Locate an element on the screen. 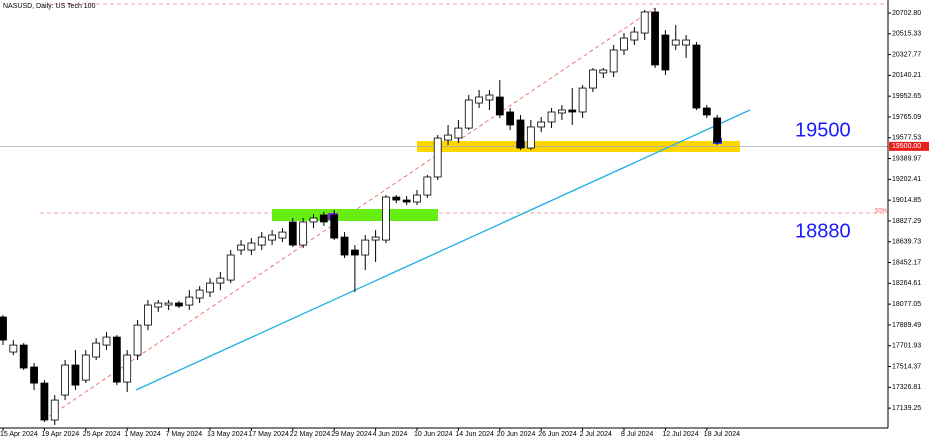 The width and height of the screenshot is (936, 440). y-tick-label: 20515.33 is located at coordinates (906, 34).